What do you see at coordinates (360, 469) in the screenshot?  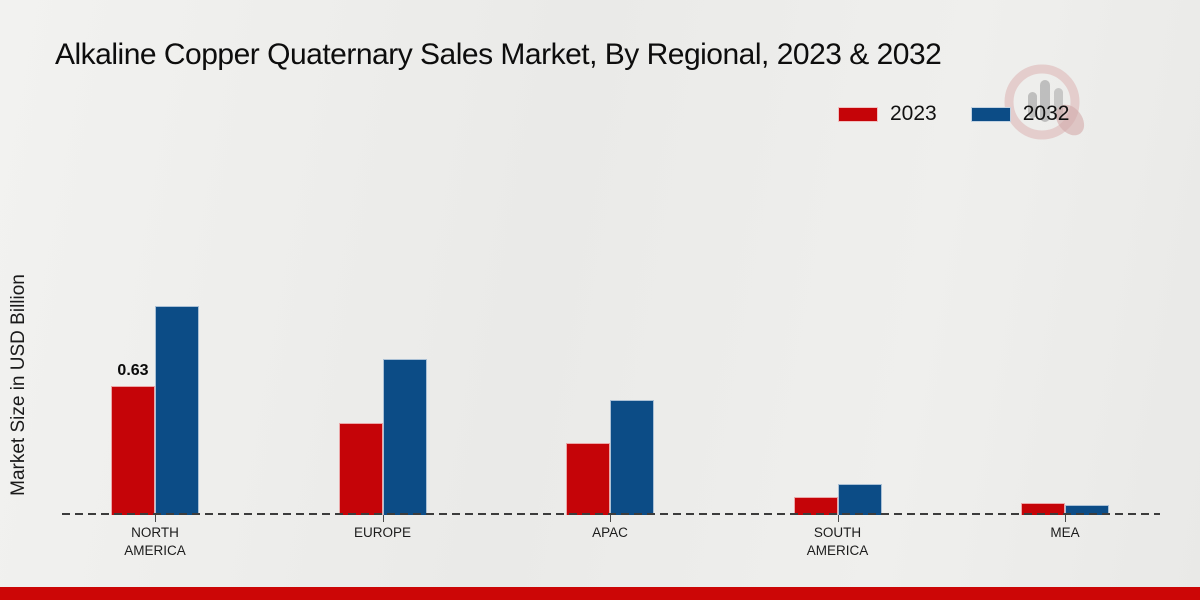 I see `bar-2023-europe` at bounding box center [360, 469].